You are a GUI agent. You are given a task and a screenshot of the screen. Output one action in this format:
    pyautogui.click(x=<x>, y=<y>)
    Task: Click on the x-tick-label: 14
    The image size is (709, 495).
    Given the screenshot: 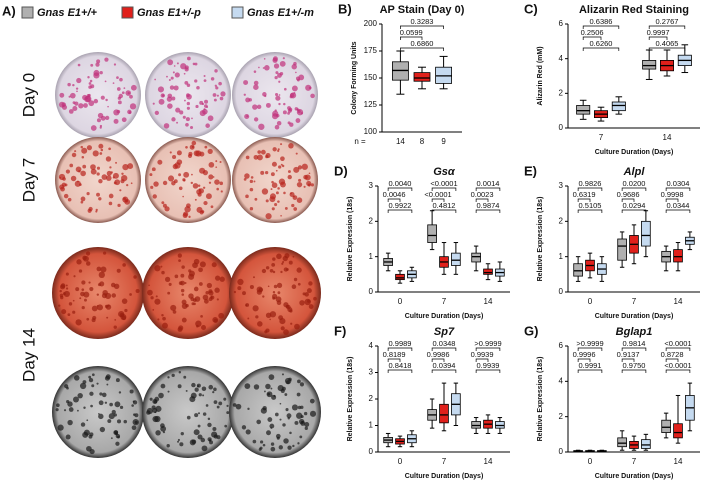 What is the action you would take?
    pyautogui.click(x=678, y=461)
    